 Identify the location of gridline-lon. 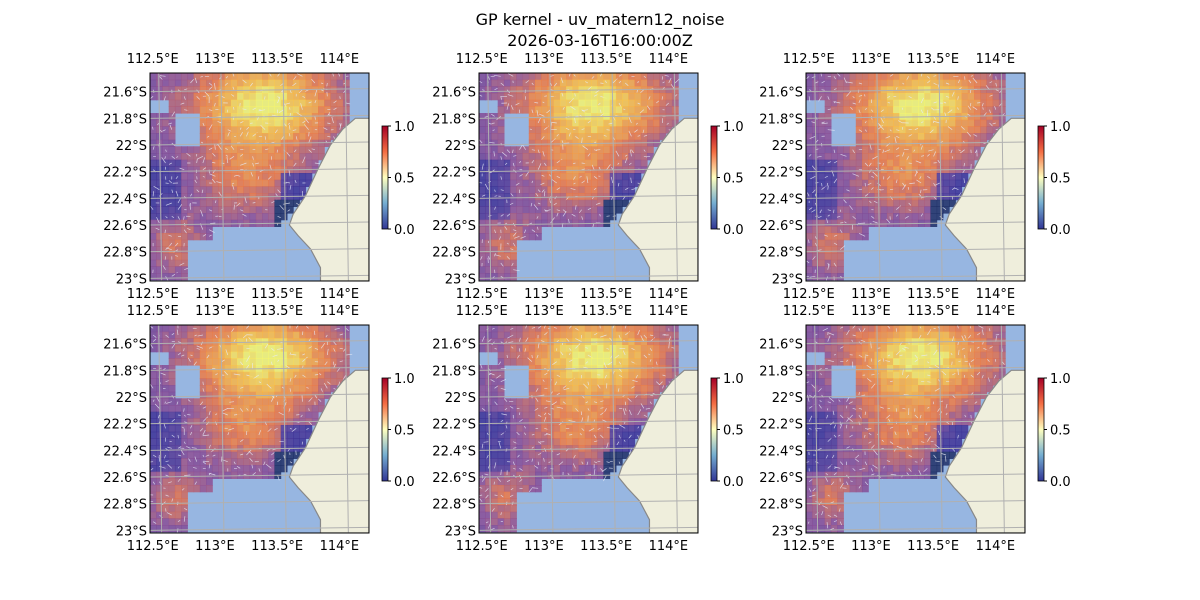
(160, 177).